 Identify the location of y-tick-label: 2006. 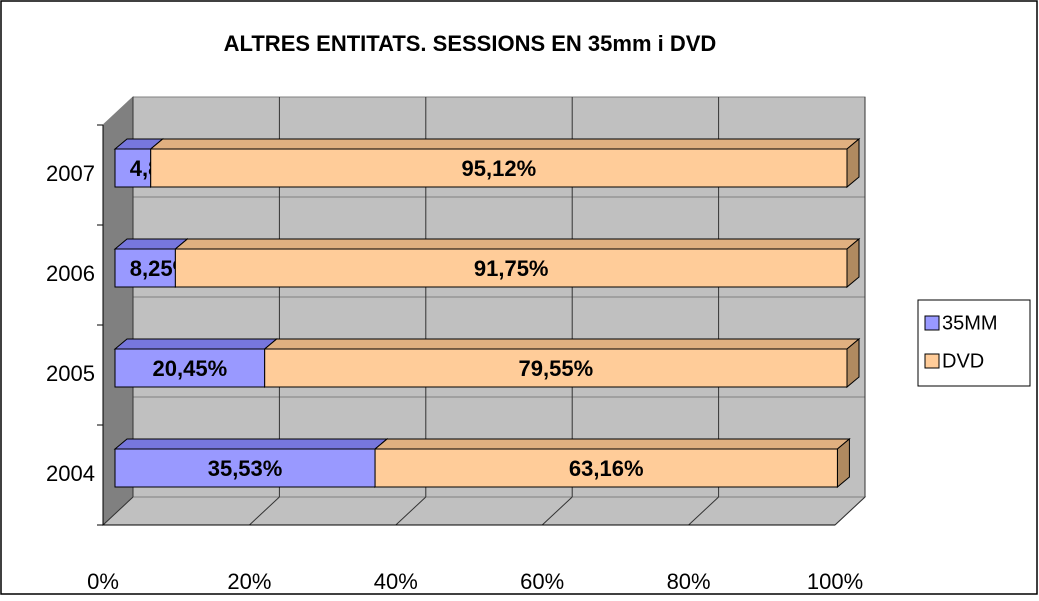
(70, 273).